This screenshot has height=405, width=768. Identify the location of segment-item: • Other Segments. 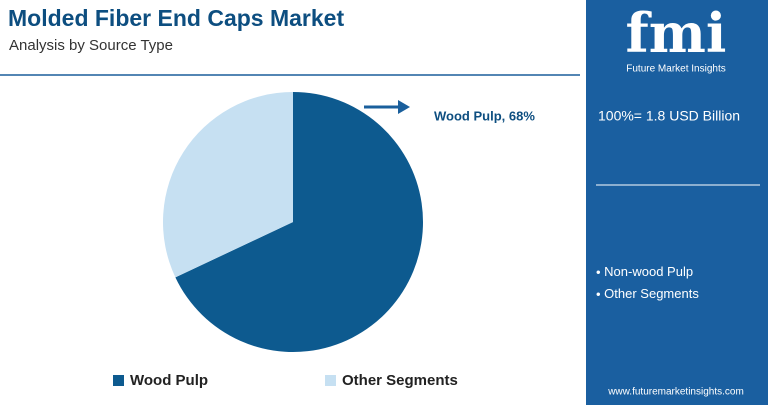
(647, 293).